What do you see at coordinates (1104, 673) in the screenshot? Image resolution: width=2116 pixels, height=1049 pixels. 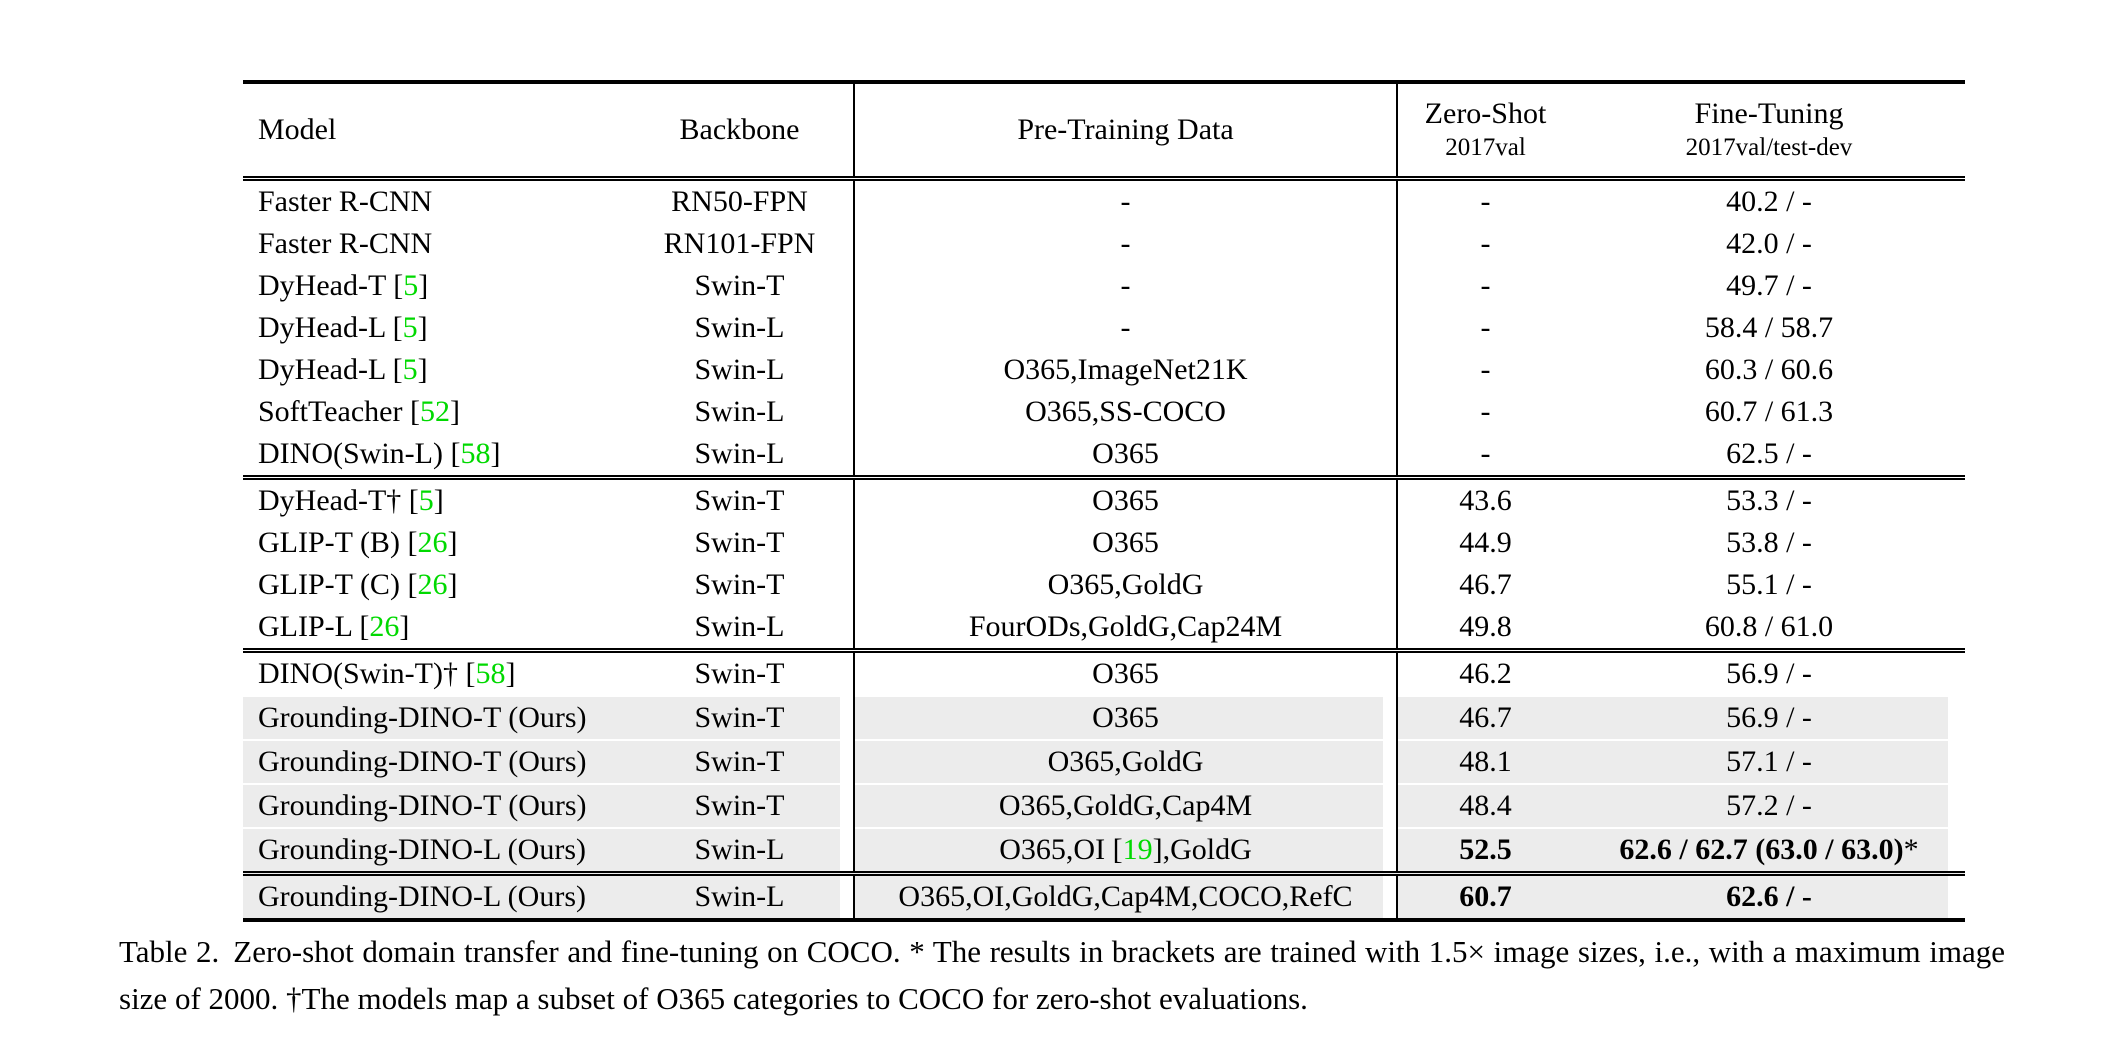 I see `table-row: DINO(Swin-T)† [58] Swin-T O365 46.2 56.9 / -` at bounding box center [1104, 673].